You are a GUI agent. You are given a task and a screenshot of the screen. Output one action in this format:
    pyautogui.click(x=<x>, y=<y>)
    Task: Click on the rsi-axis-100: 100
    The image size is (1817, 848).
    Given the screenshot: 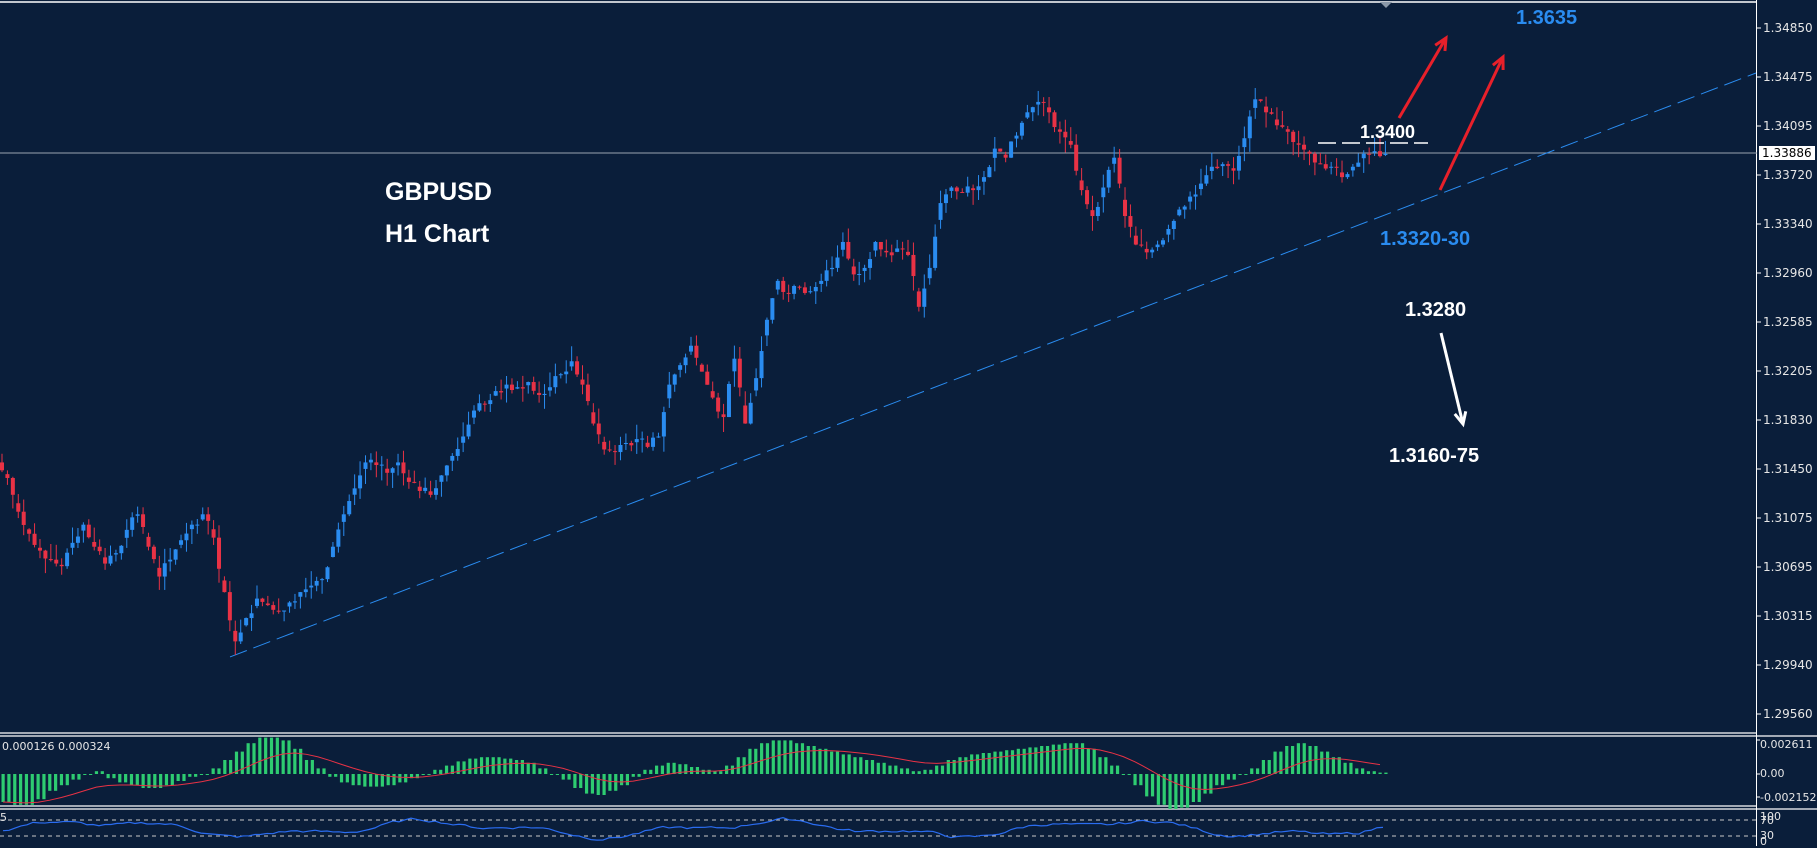 What is the action you would take?
    pyautogui.click(x=1770, y=816)
    